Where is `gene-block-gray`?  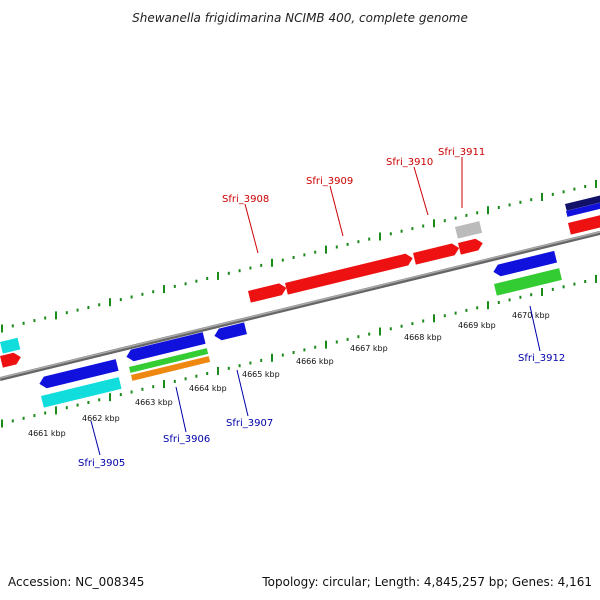 gene-block-gray is located at coordinates (469, 230).